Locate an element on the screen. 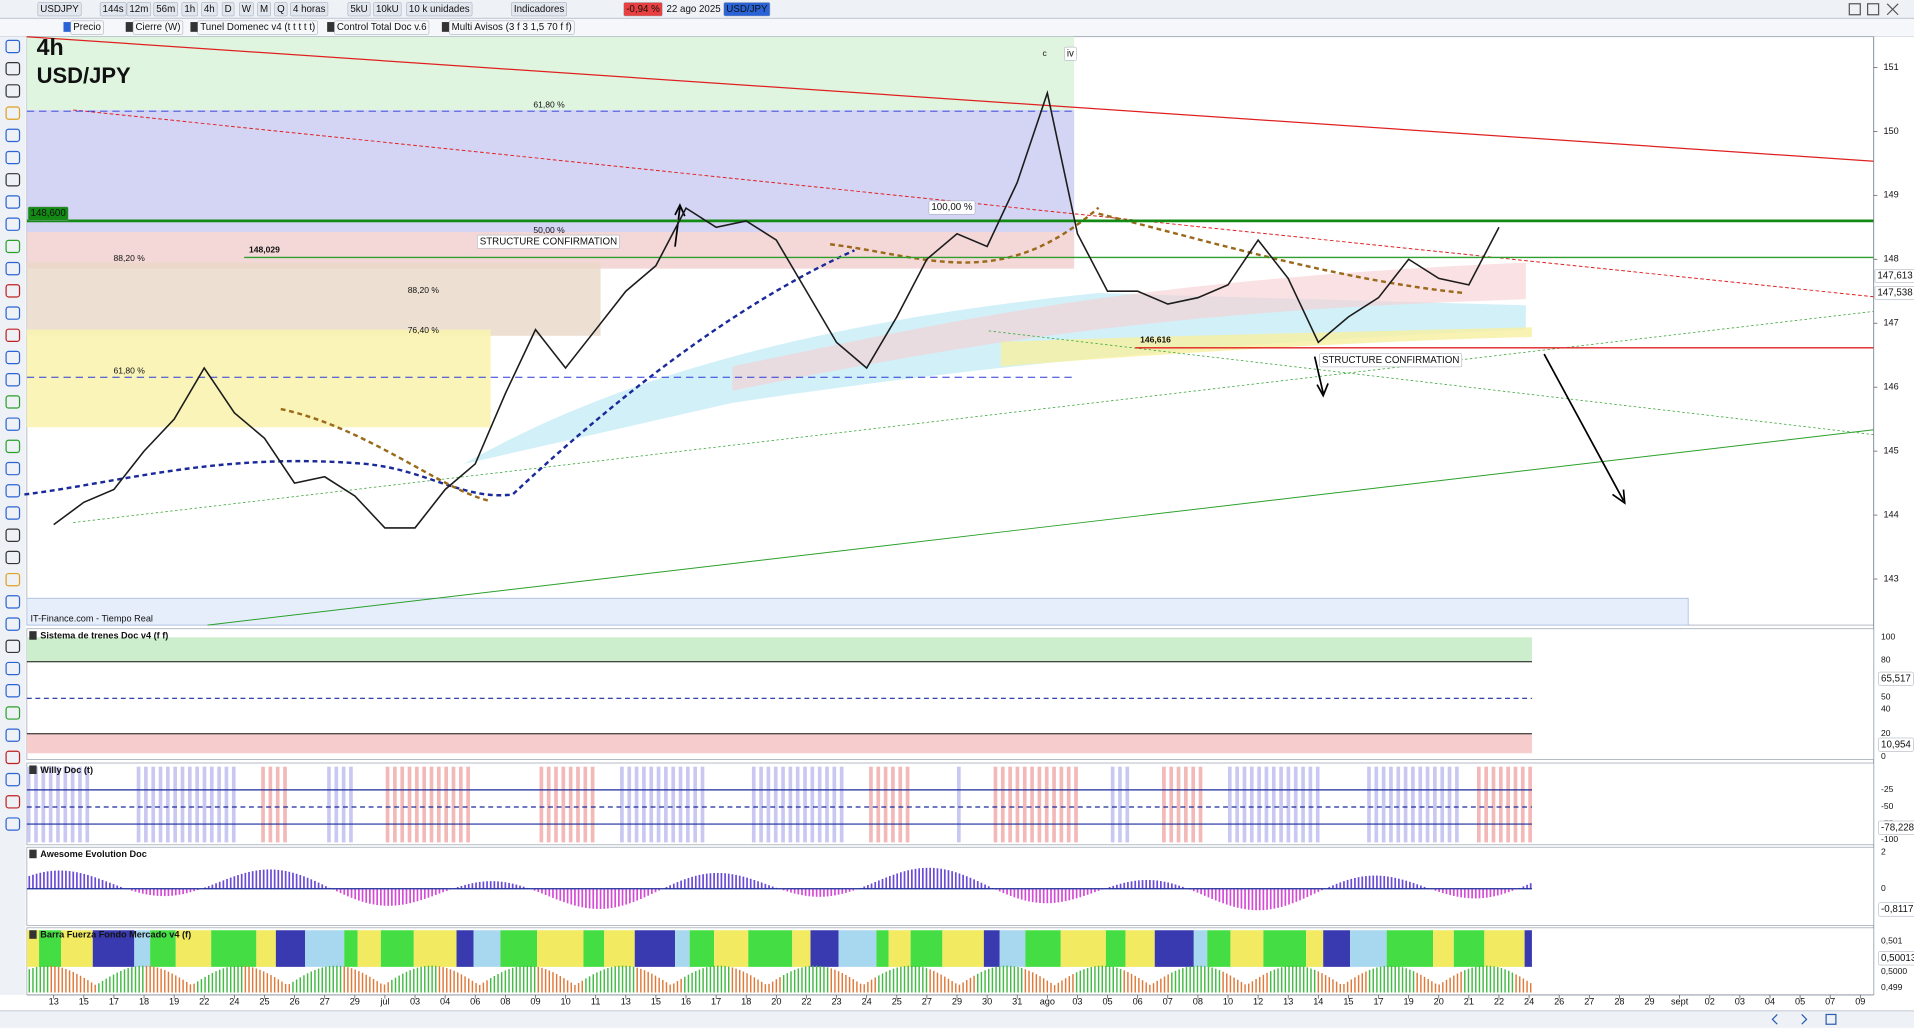 Image resolution: width=1914 pixels, height=1028 pixels. toolbar-item: W is located at coordinates (247, 9).